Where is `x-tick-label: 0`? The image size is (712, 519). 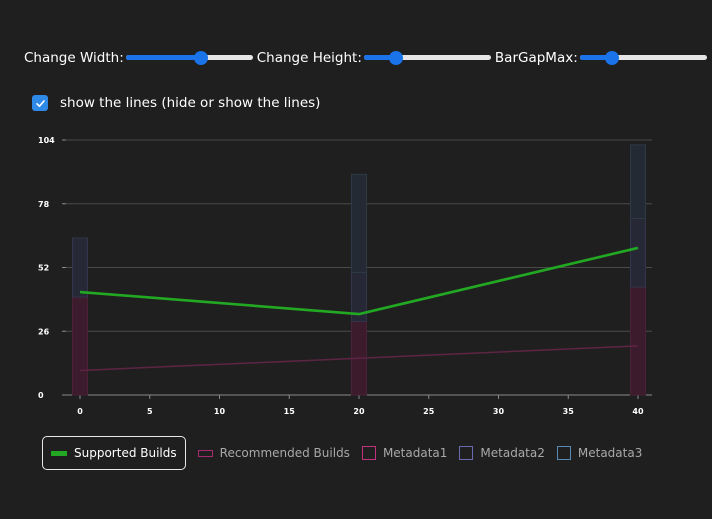
x-tick-label: 0 is located at coordinates (80, 411).